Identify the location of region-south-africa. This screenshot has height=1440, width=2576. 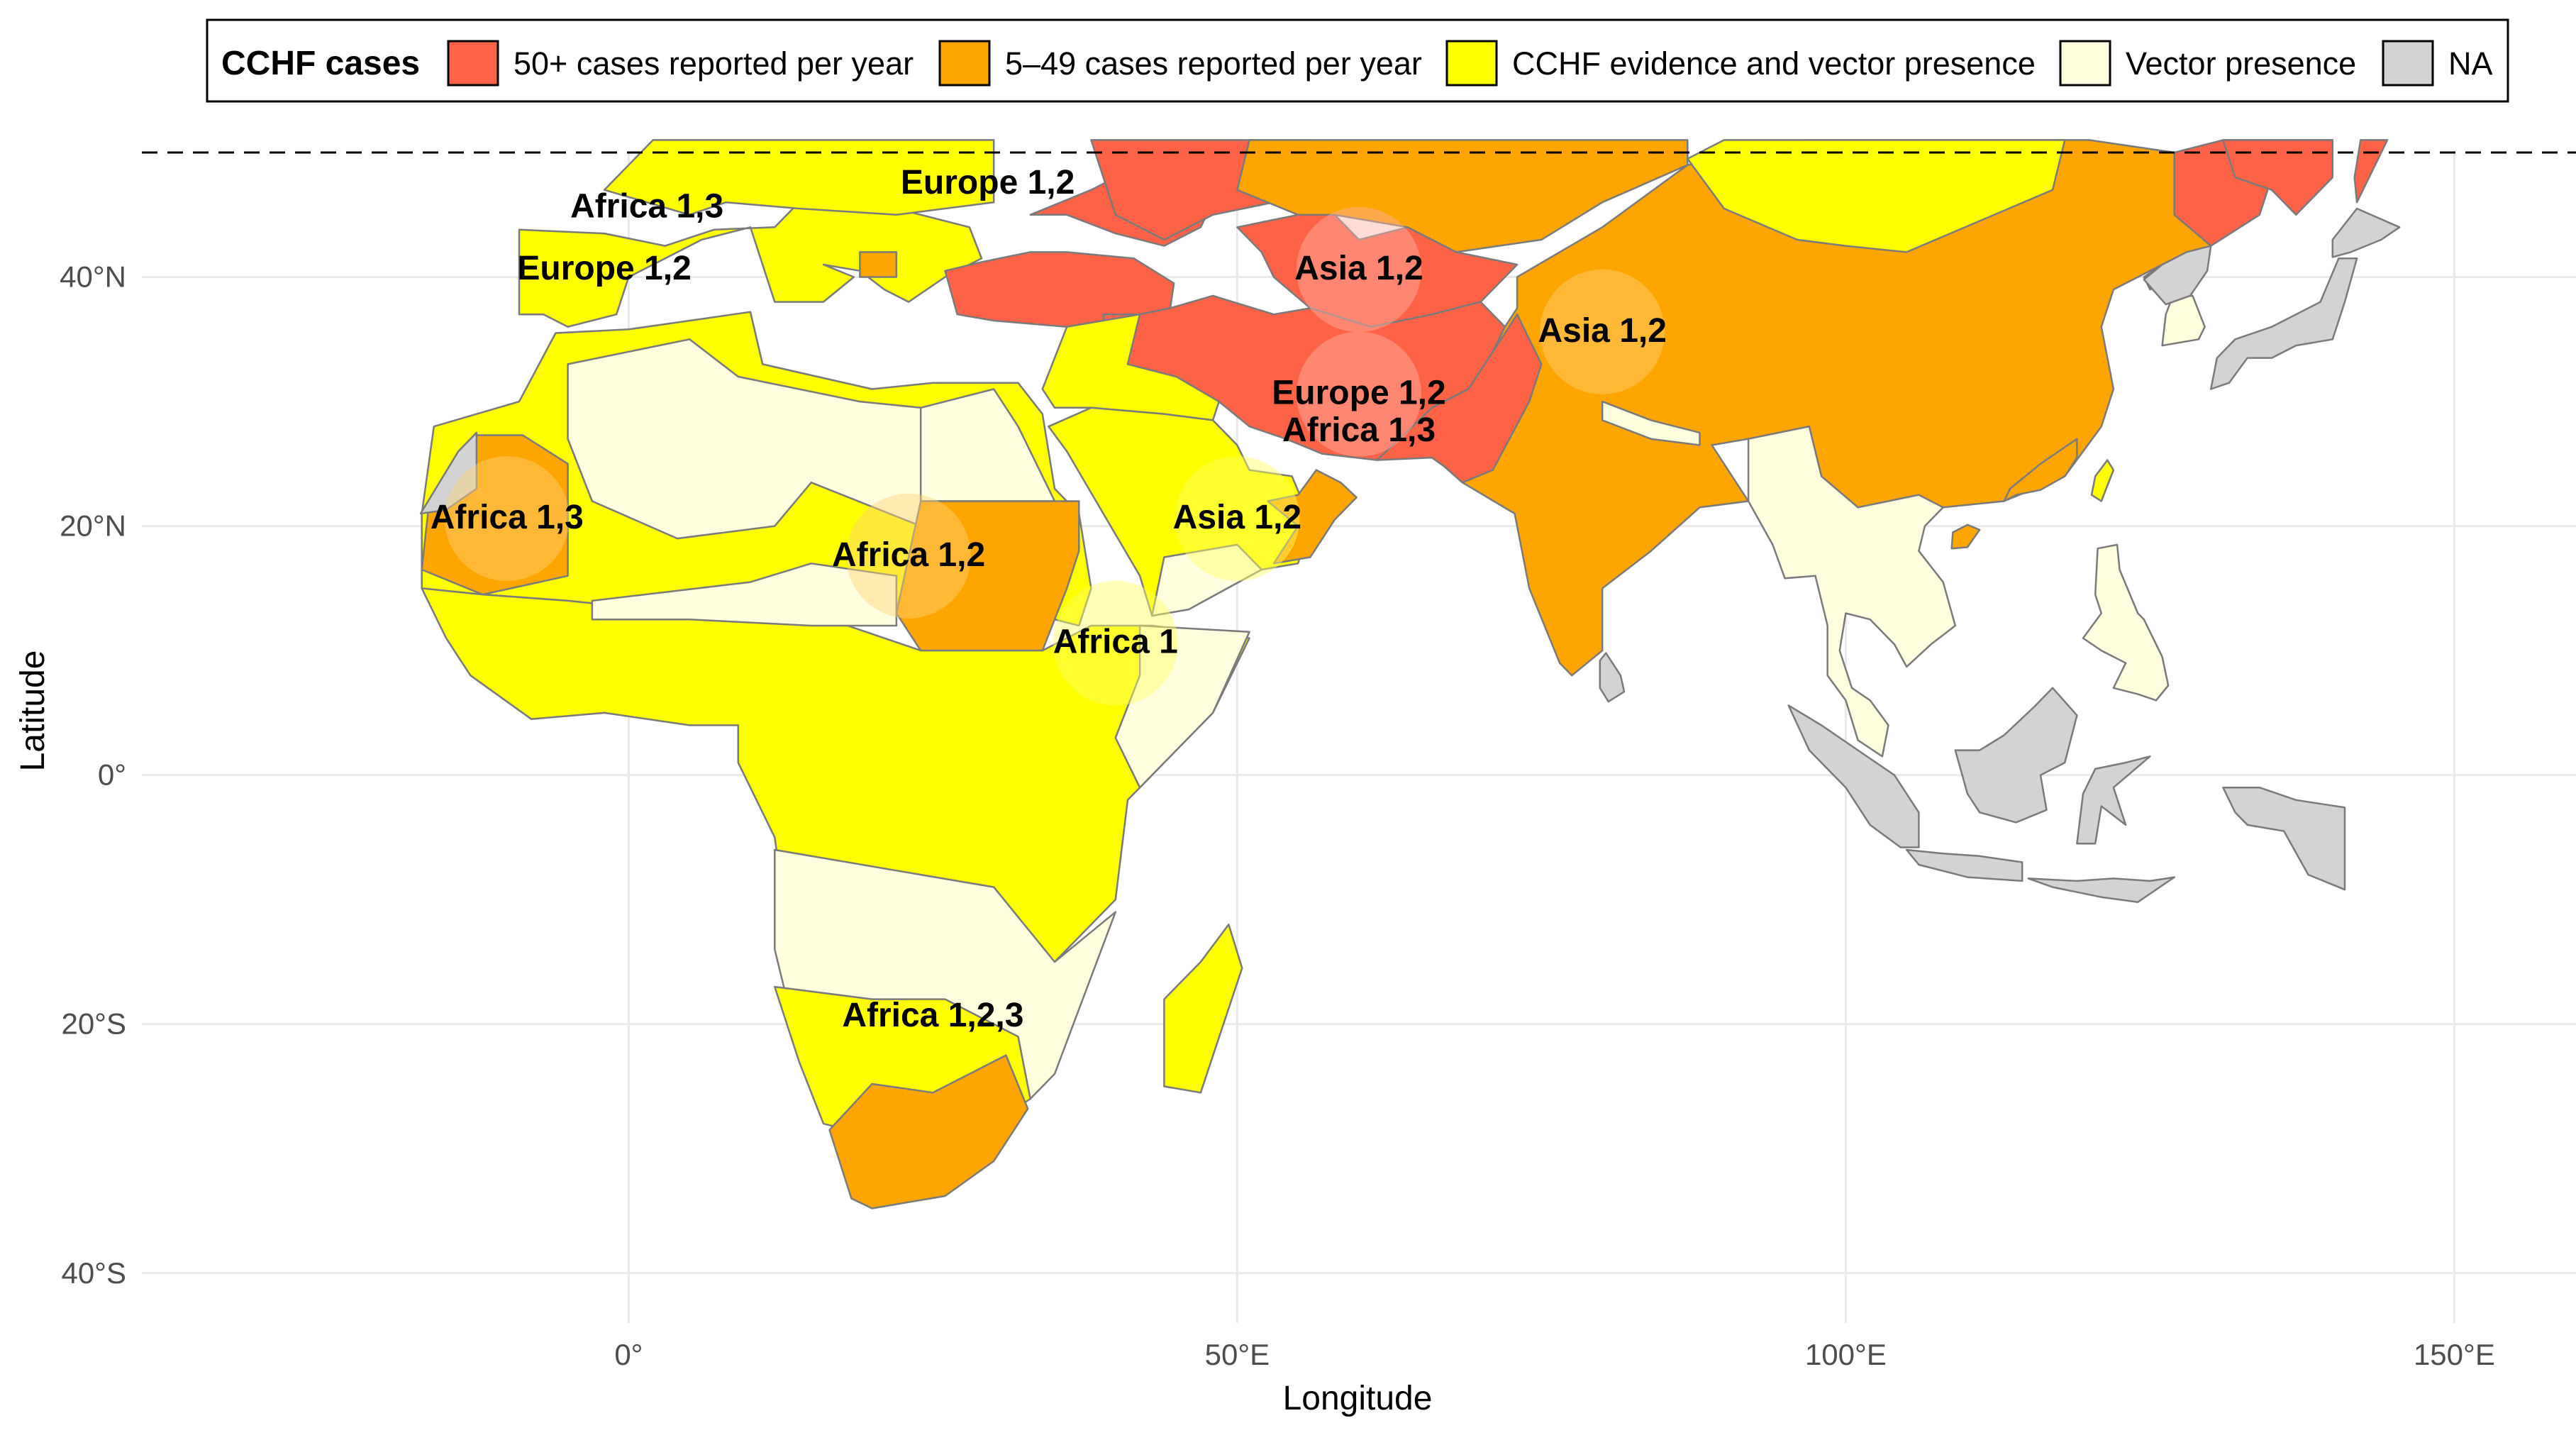
(929, 1132).